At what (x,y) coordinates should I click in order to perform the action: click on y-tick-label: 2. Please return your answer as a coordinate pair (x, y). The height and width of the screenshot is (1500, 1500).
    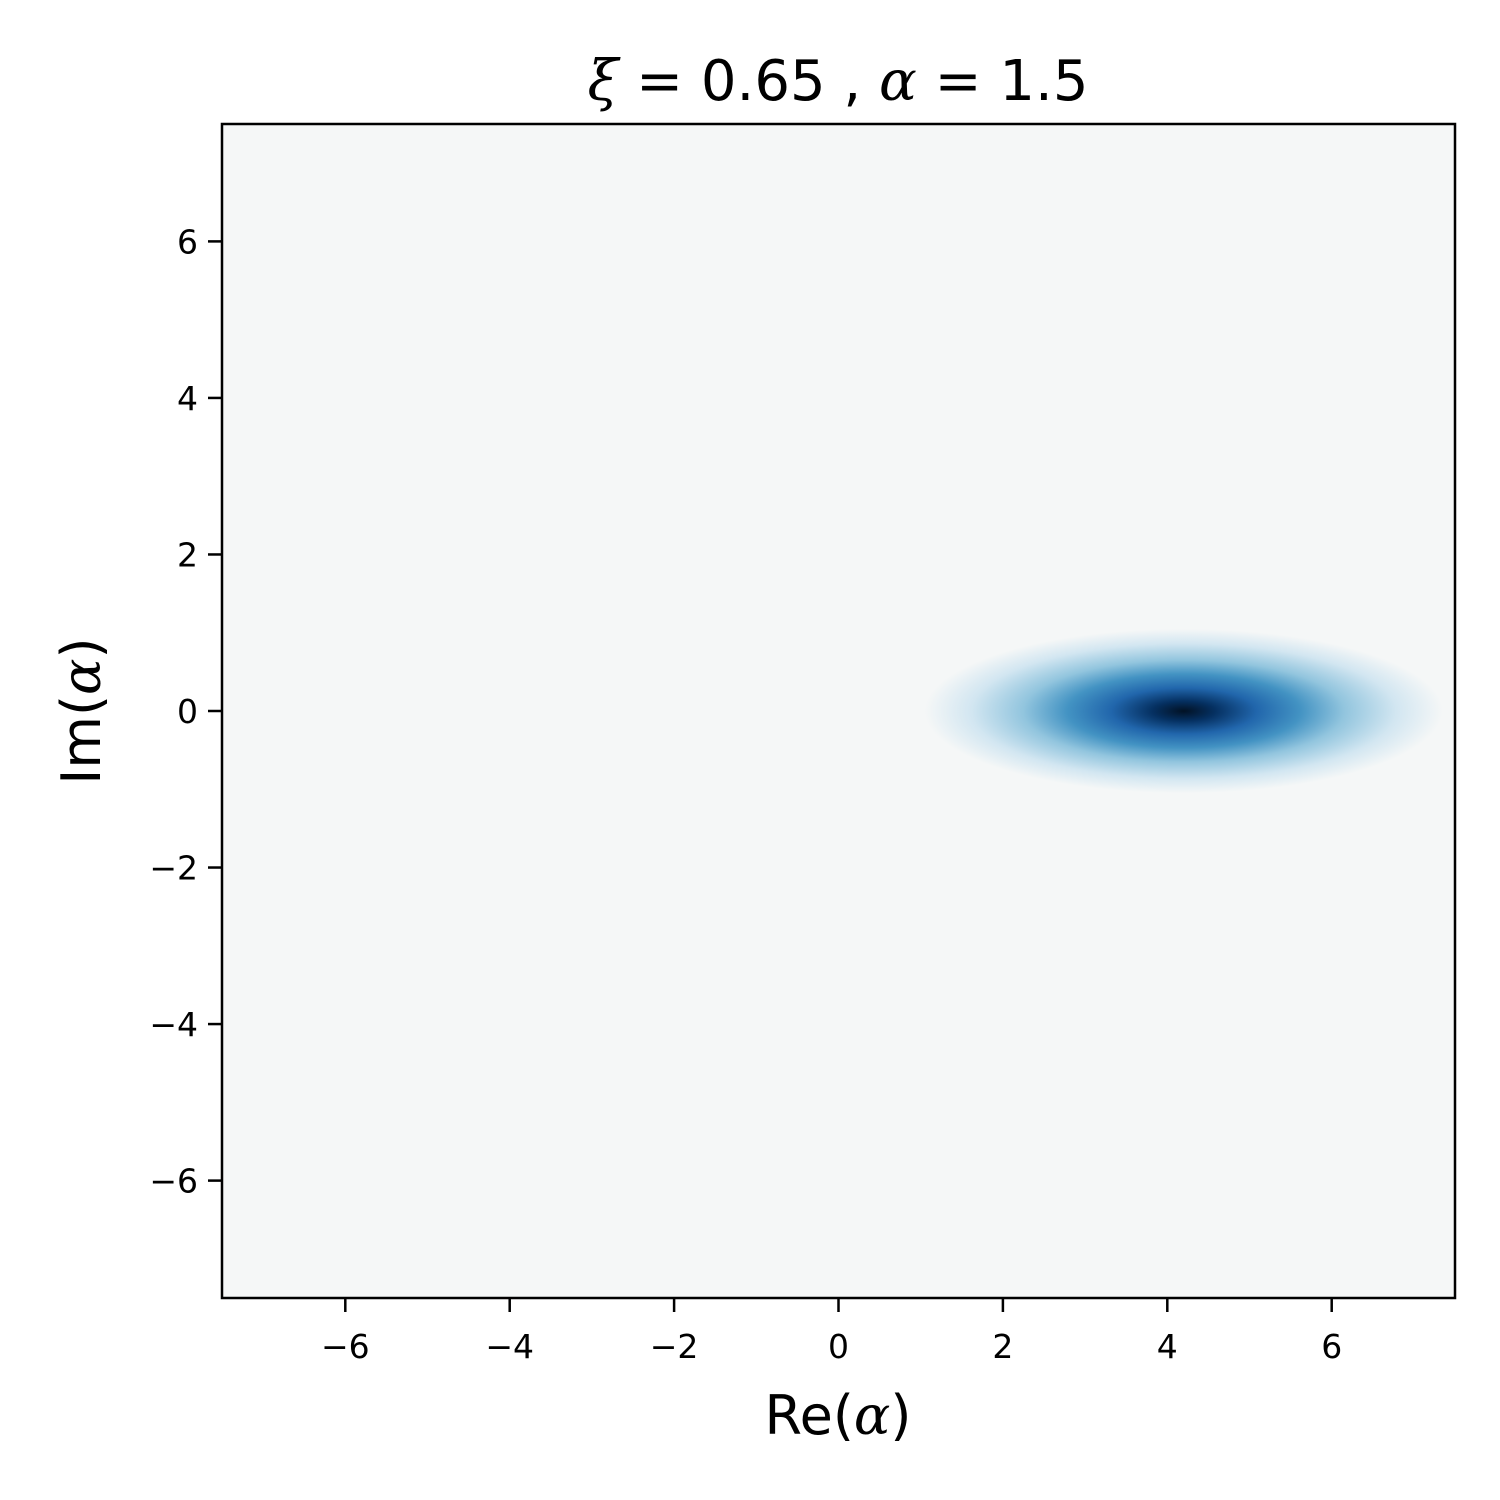
    Looking at the image, I should click on (187, 554).